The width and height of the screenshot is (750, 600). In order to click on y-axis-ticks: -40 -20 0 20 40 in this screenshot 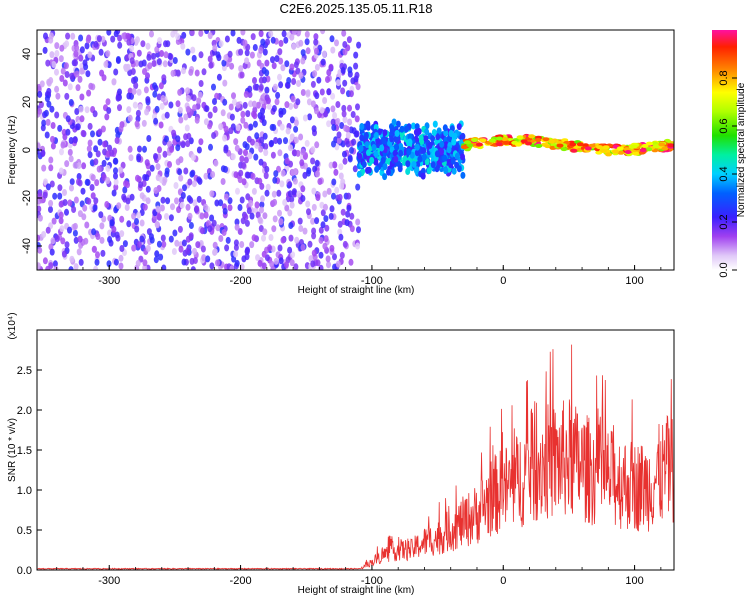, I will do `click(31, 151)`.